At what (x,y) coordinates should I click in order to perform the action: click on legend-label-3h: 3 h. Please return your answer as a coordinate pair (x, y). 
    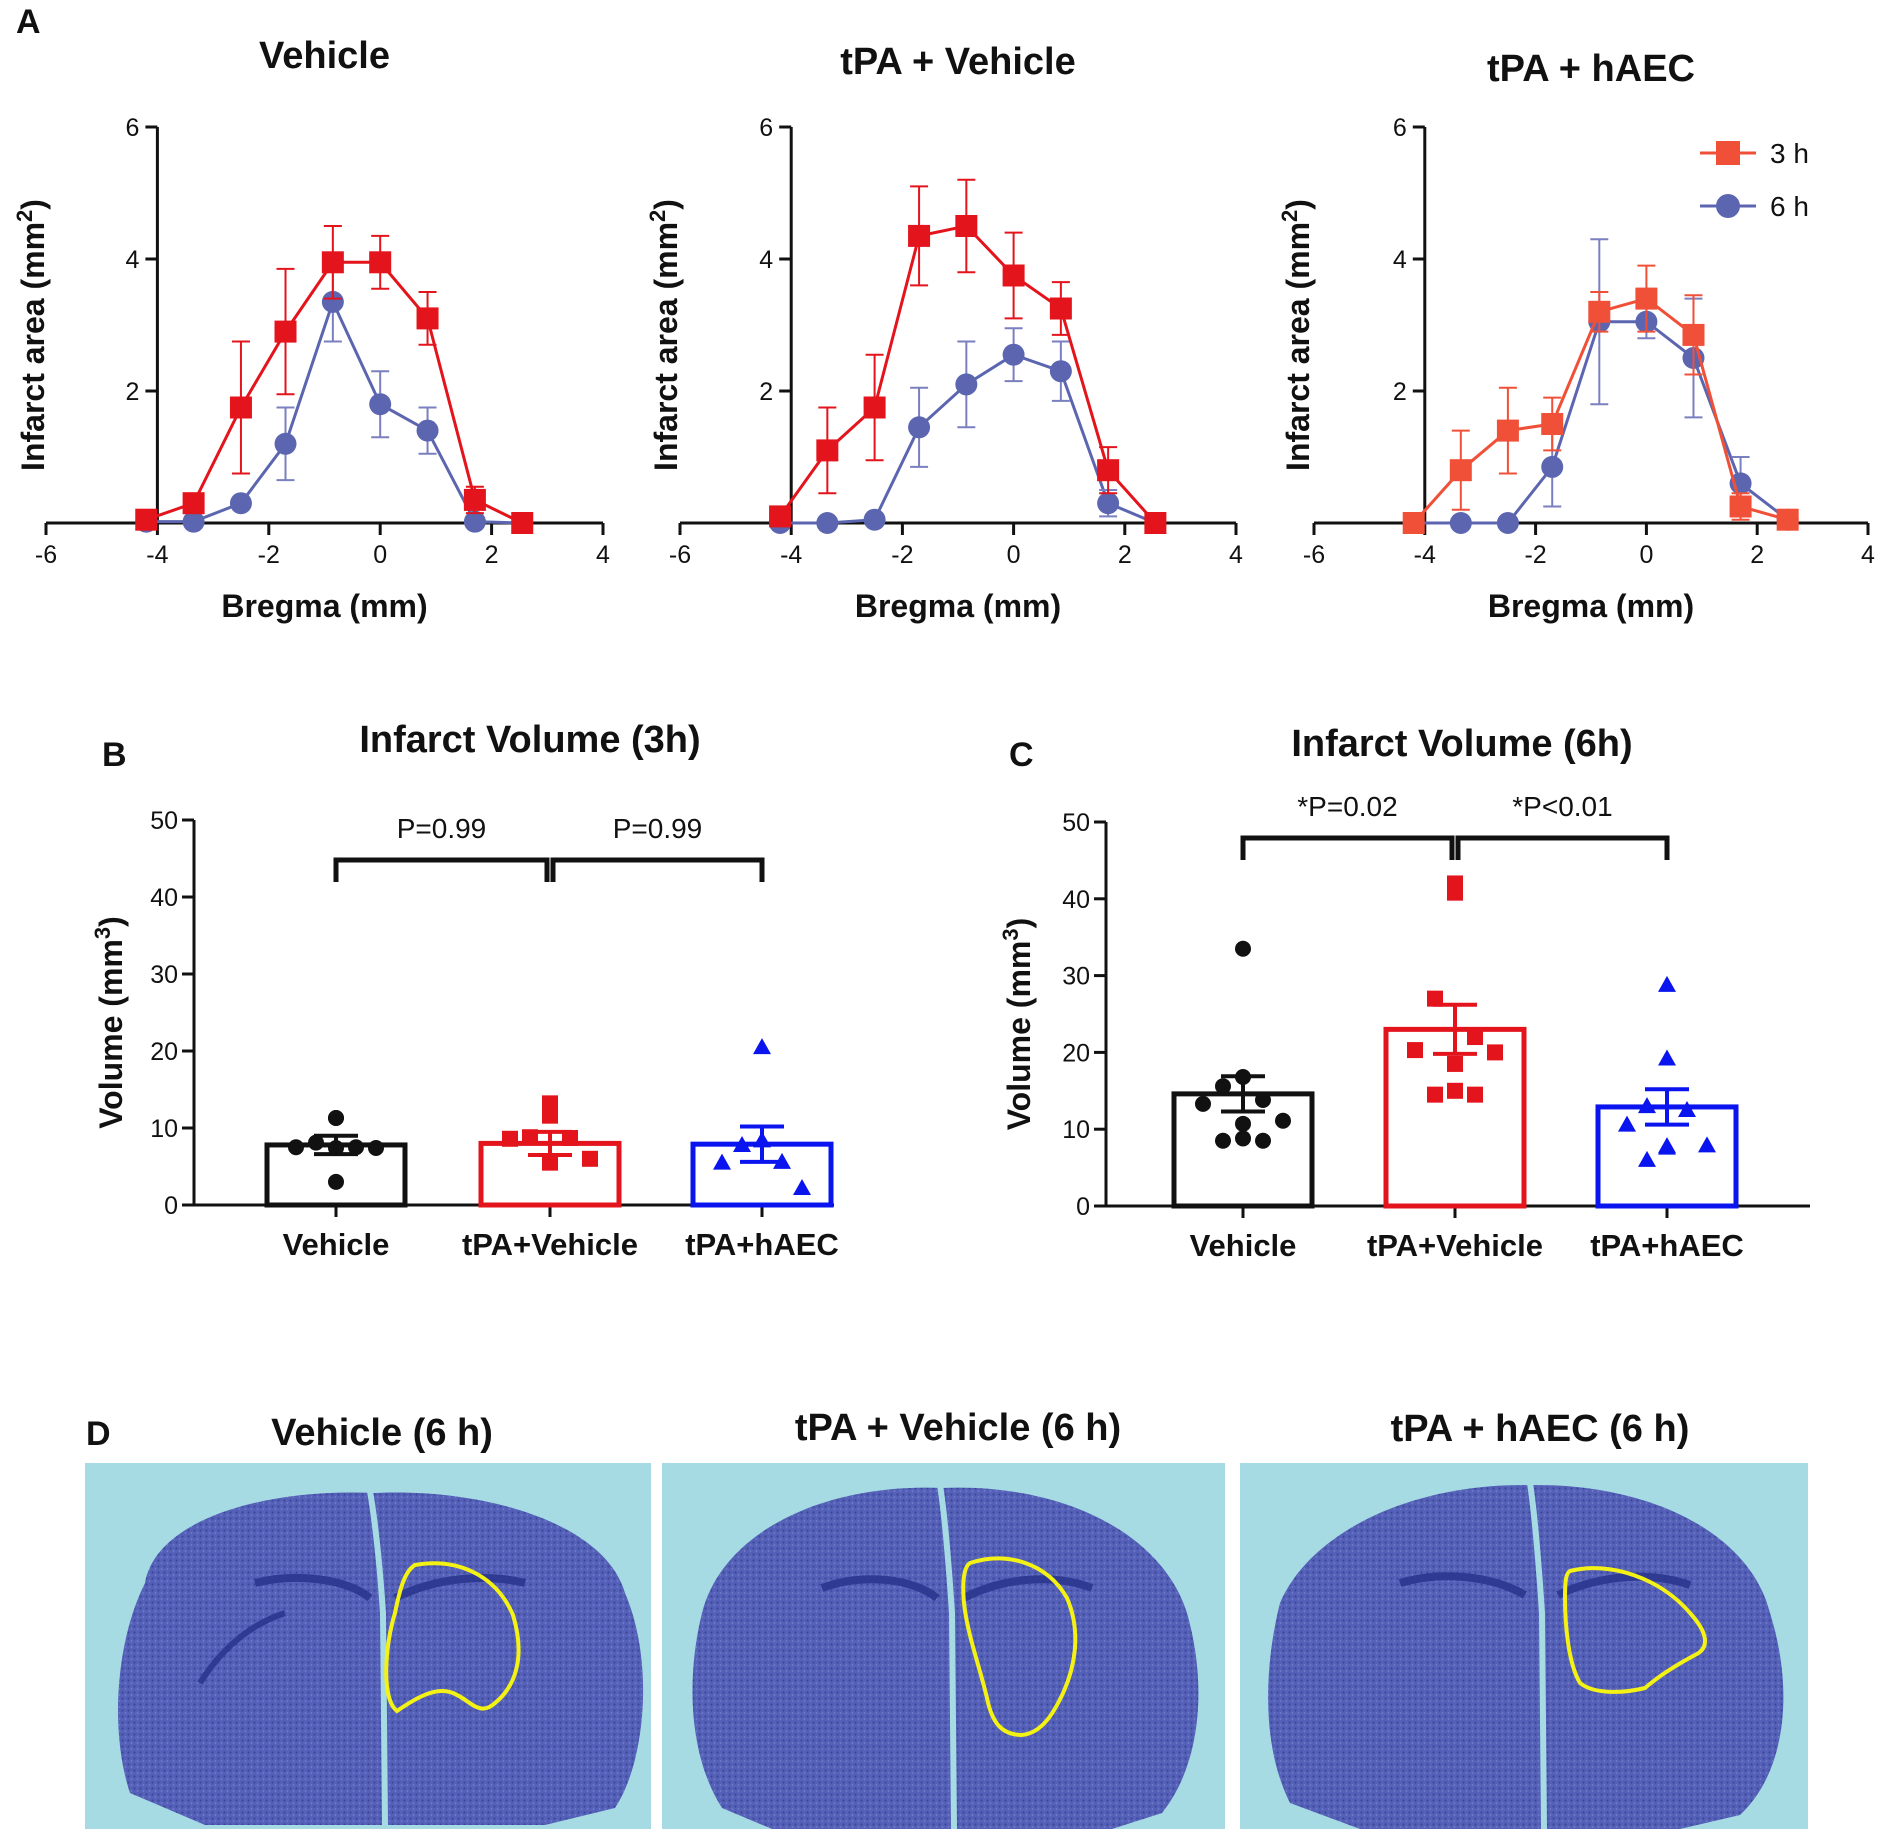
    Looking at the image, I should click on (1789, 153).